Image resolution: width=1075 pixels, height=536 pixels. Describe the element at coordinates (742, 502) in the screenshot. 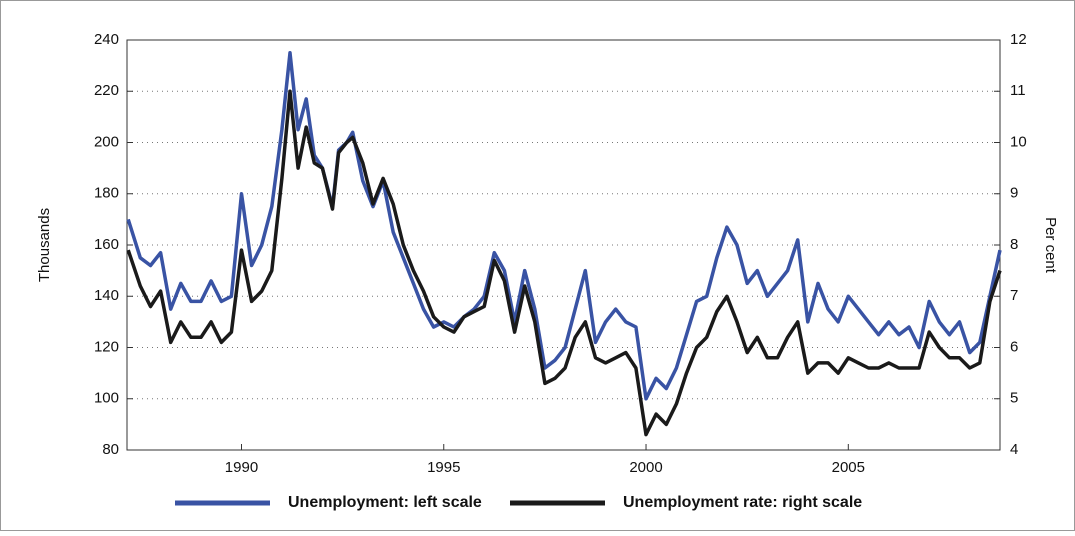

I see `legend-label: Unemployment rate: right scale` at that location.